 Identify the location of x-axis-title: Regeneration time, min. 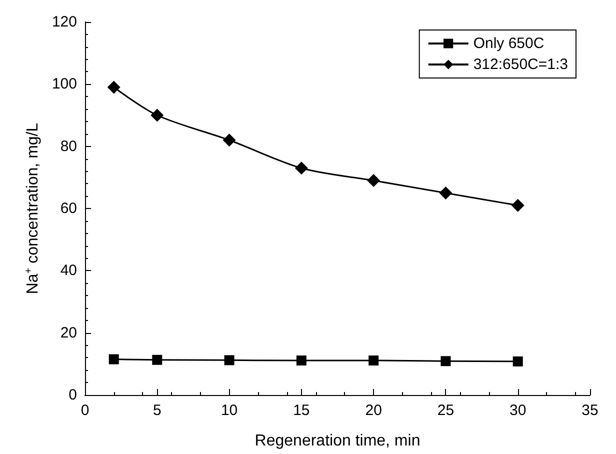
(337, 441).